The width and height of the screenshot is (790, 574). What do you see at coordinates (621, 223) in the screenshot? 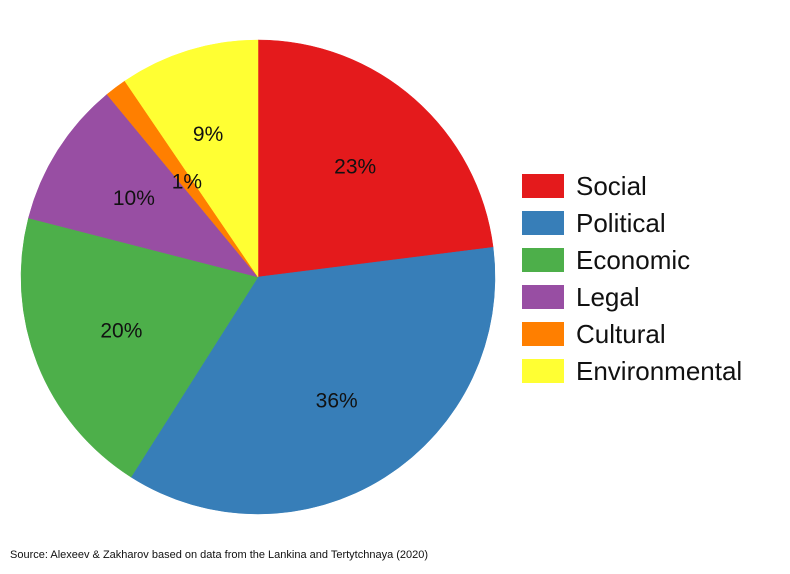
I see `legend-label-political: Political` at bounding box center [621, 223].